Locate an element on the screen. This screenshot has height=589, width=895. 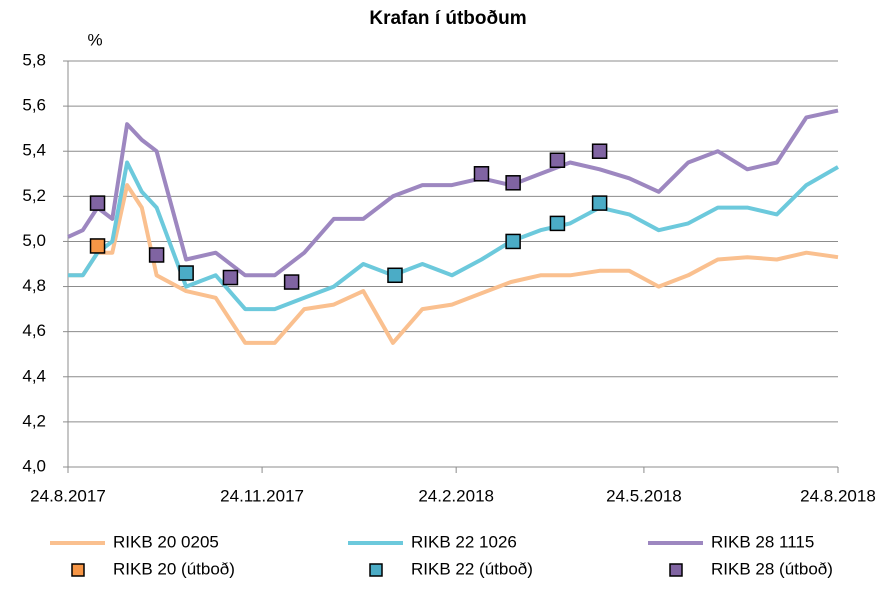
legend-label: RIKB 22 1026 is located at coordinates (464, 541).